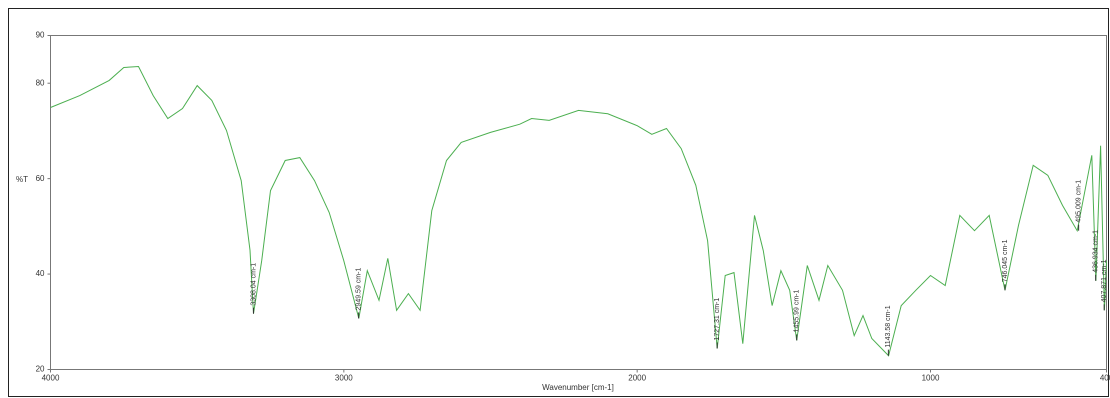 The image size is (1110, 398). Describe the element at coordinates (1005, 260) in the screenshot. I see `peak-label: 746.045 cm-1` at that location.